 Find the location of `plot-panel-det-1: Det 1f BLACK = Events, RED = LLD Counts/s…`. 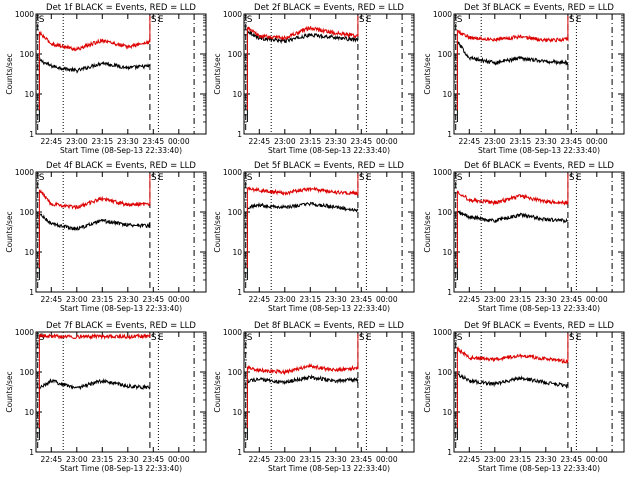

plot-panel-det-1: Det 1f BLACK = Events, RED = LLD Counts/s… is located at coordinates (106, 79).